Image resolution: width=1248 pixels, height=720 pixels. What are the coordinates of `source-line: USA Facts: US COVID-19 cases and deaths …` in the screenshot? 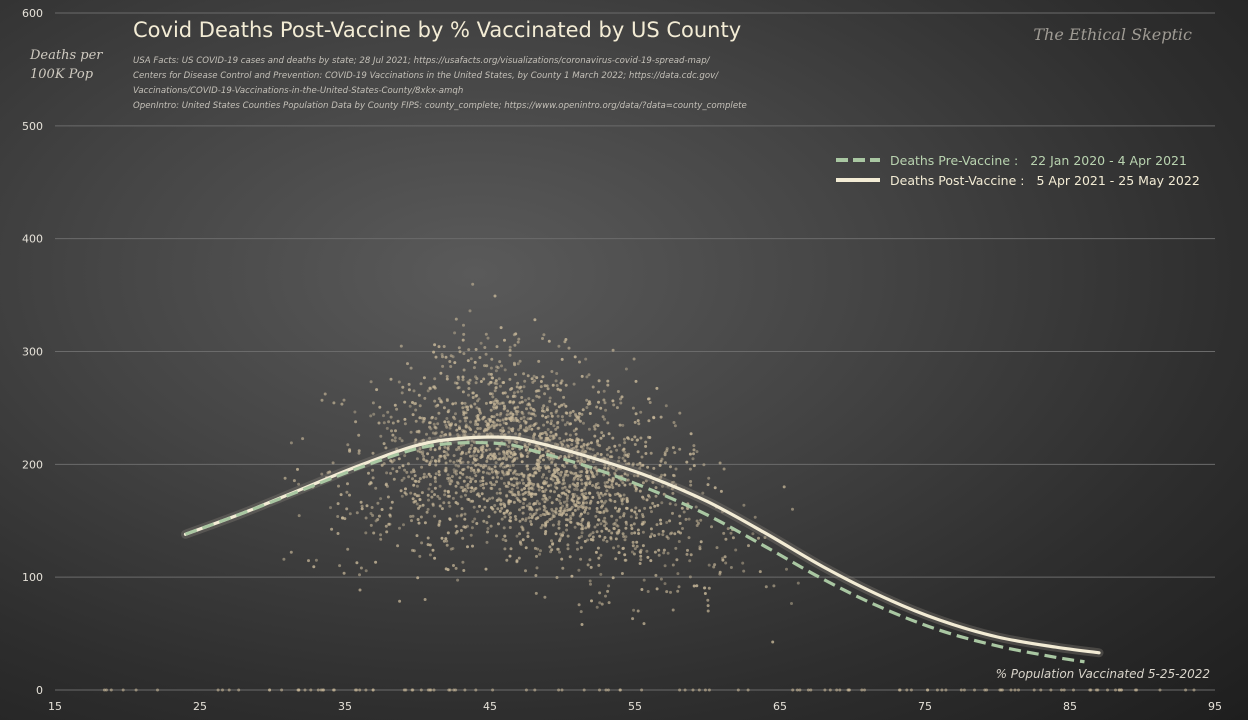 It's located at (421, 61).